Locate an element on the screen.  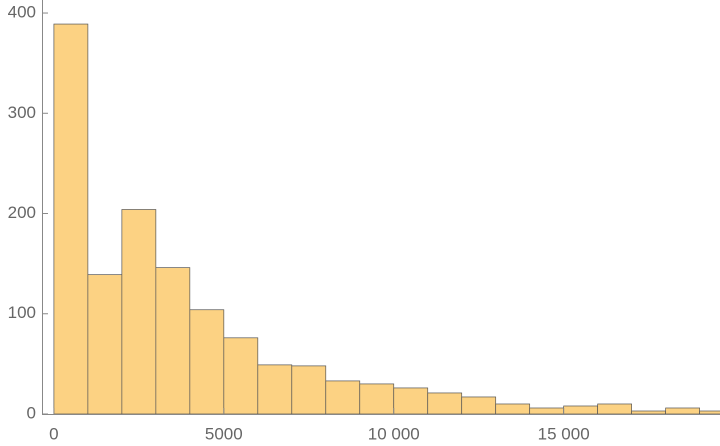
y-tick-label: 0 is located at coordinates (31, 412).